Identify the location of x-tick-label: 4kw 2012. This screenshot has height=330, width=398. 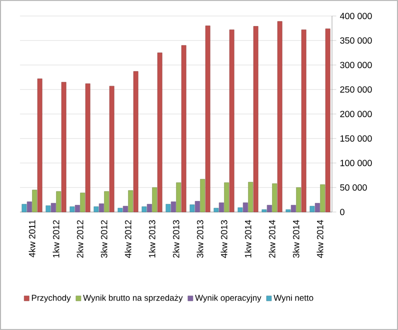
(128, 239).